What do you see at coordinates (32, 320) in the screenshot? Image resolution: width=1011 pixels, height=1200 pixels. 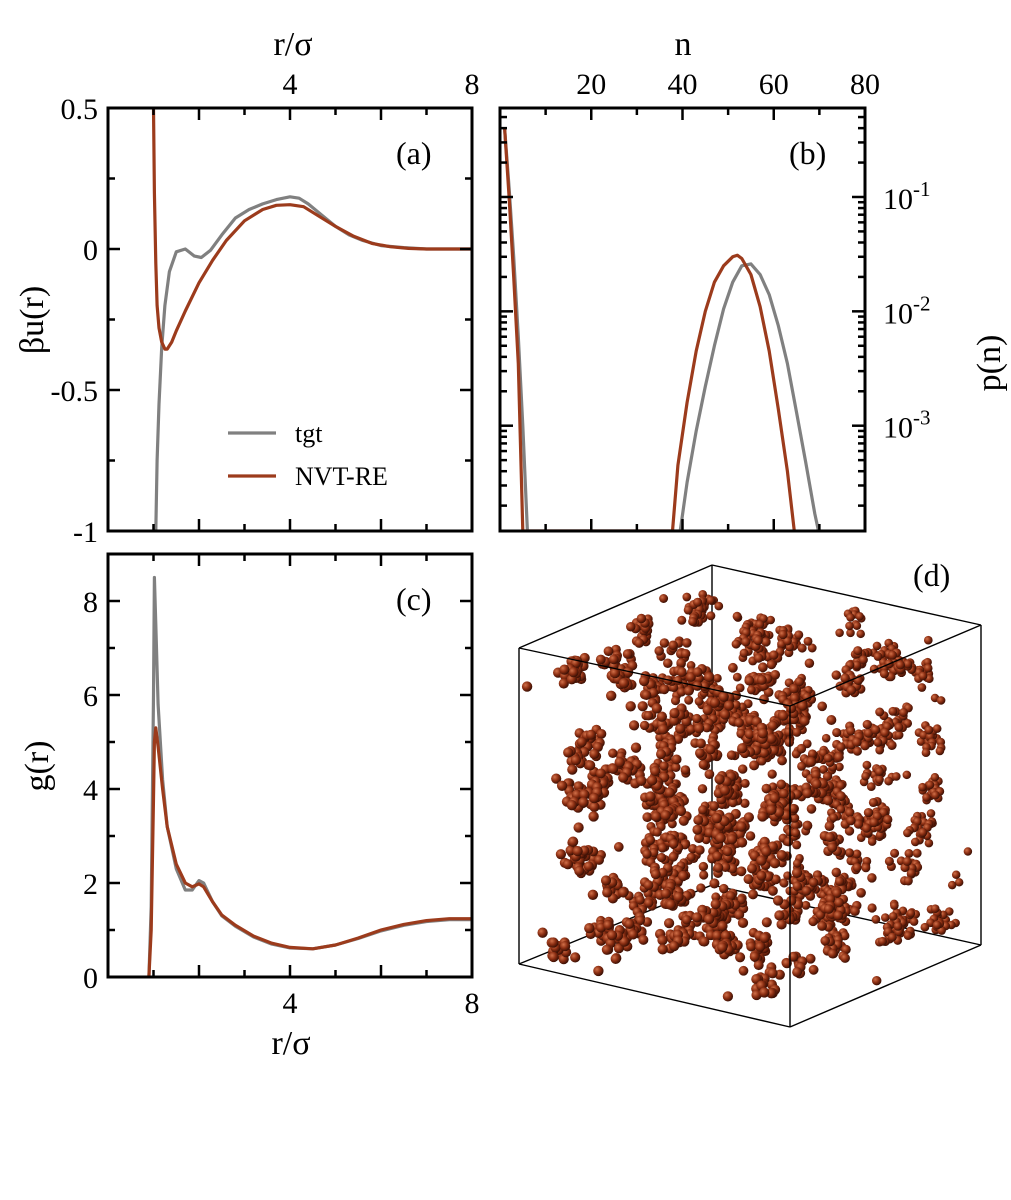 I see `y-axis-title: βu(r)` at bounding box center [32, 320].